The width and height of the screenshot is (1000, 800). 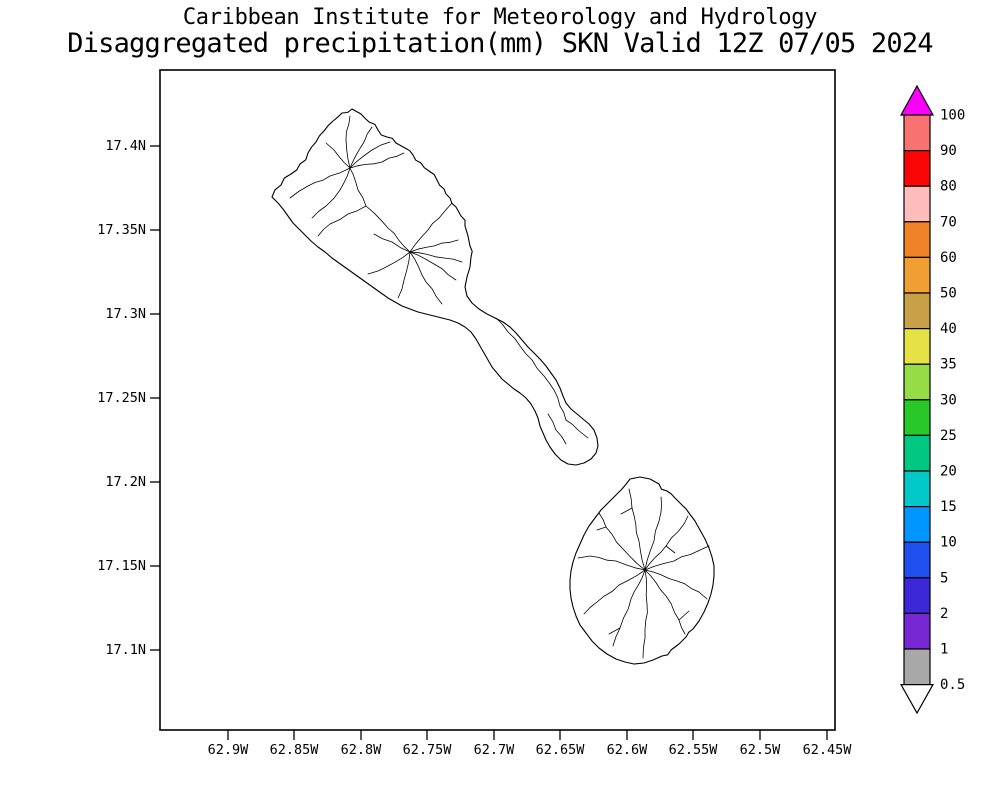 I want to click on lon-label: 62.75W, so click(x=428, y=750).